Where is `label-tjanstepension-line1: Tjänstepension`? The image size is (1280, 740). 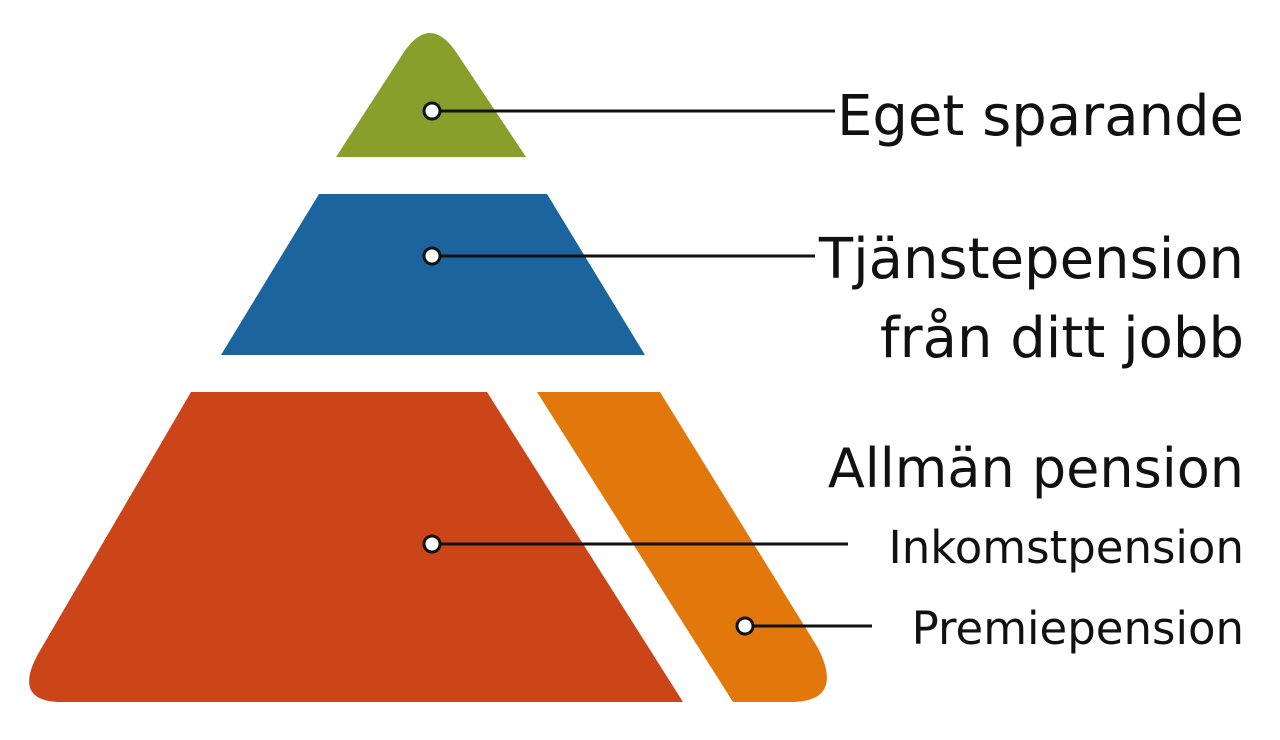
label-tjanstepension-line1: Tjänstepension is located at coordinates (1031, 259).